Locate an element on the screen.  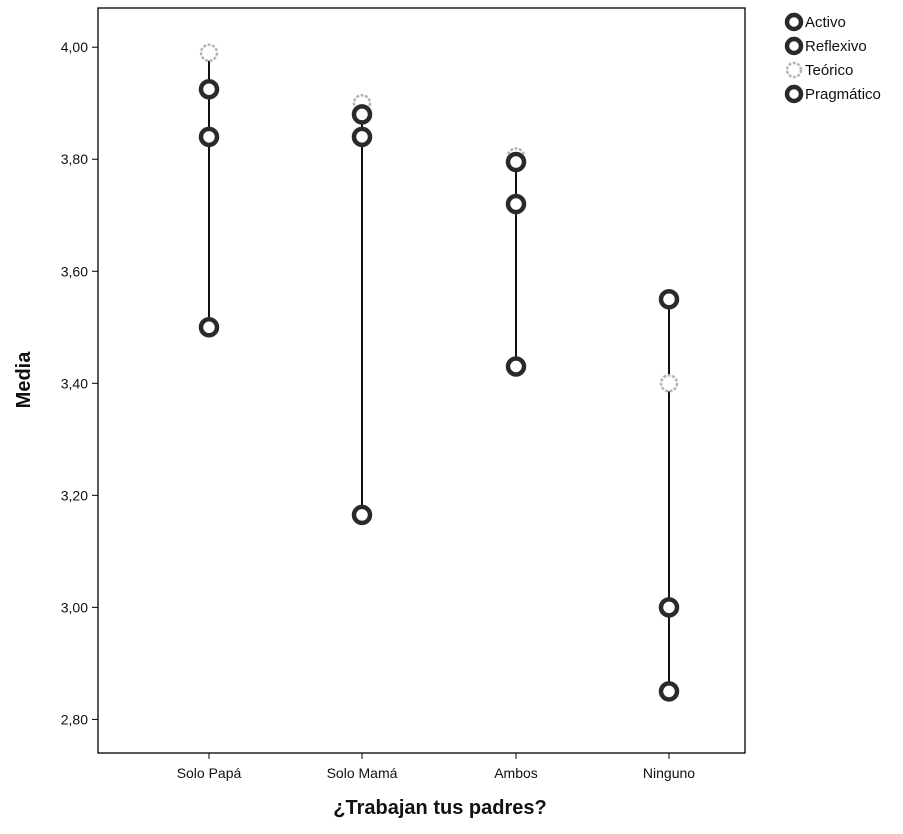
y-tick-label: 3,40 is located at coordinates (74, 383).